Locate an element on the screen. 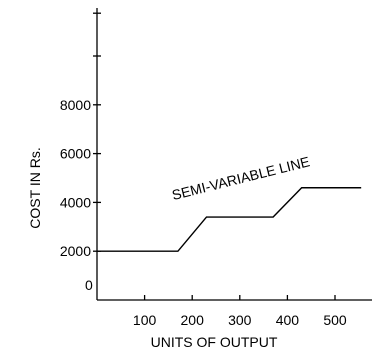  y-tick-label-2000: 2000 is located at coordinates (75, 251).